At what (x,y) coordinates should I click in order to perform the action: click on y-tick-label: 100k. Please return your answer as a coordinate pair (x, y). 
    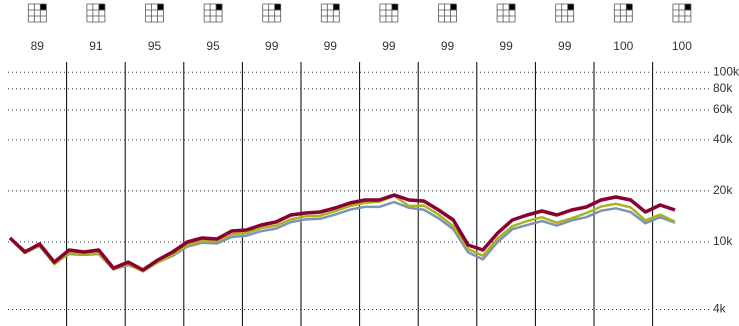
    Looking at the image, I should click on (726, 71).